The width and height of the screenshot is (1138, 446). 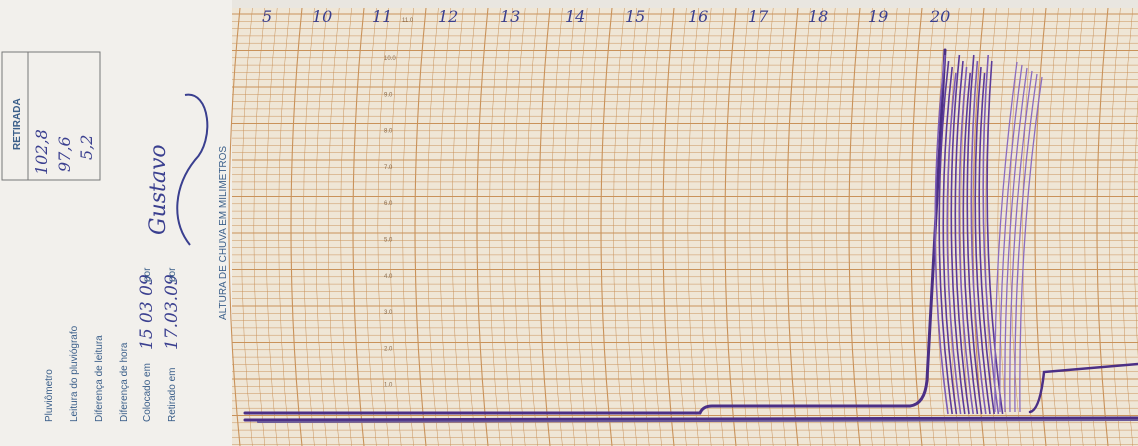 I want to click on hour-marks: 5 10 11 12 13 14 15 16 17 18 19 20, so click(x=606, y=16).